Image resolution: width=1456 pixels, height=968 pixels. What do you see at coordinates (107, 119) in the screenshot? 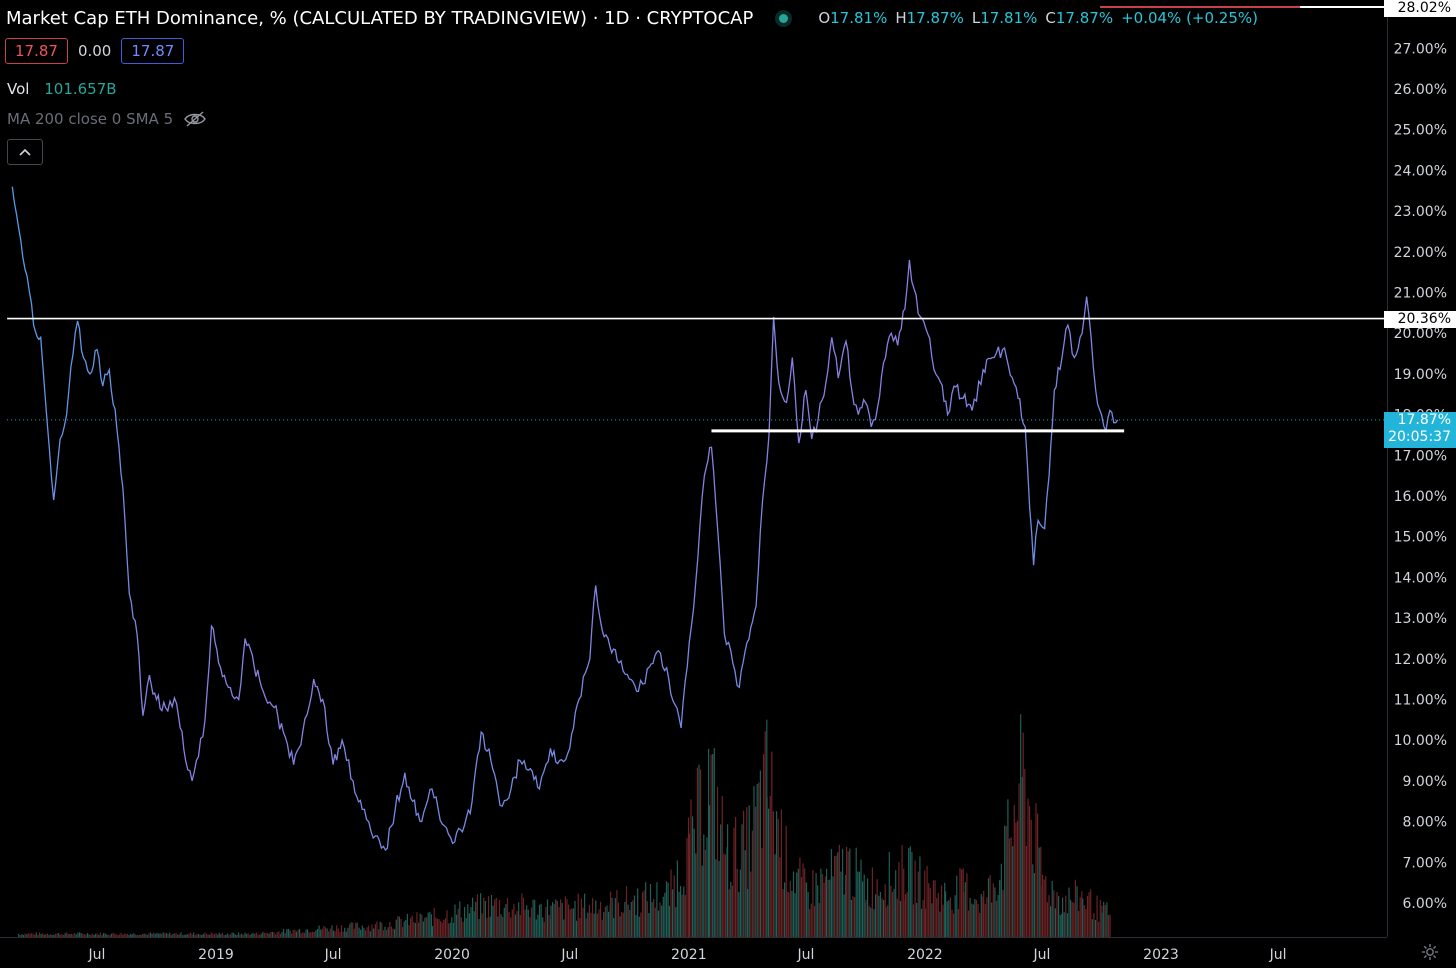
I see `indicator-legend: MA 200 close 0 SMA 5` at bounding box center [107, 119].